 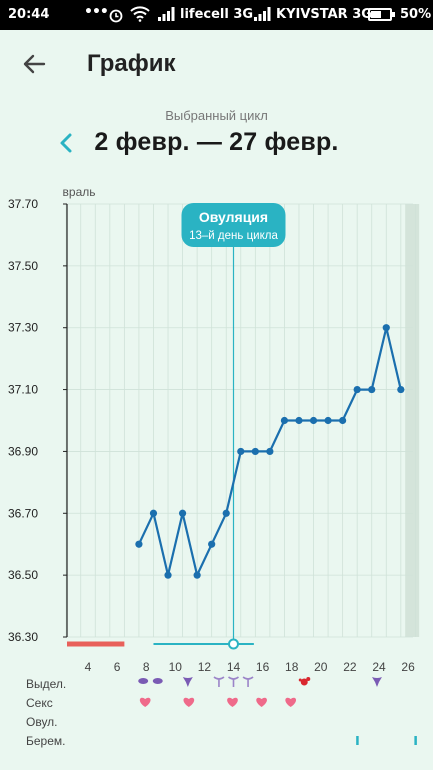 What do you see at coordinates (71, 192) in the screenshot?
I see `month-label: февраль` at bounding box center [71, 192].